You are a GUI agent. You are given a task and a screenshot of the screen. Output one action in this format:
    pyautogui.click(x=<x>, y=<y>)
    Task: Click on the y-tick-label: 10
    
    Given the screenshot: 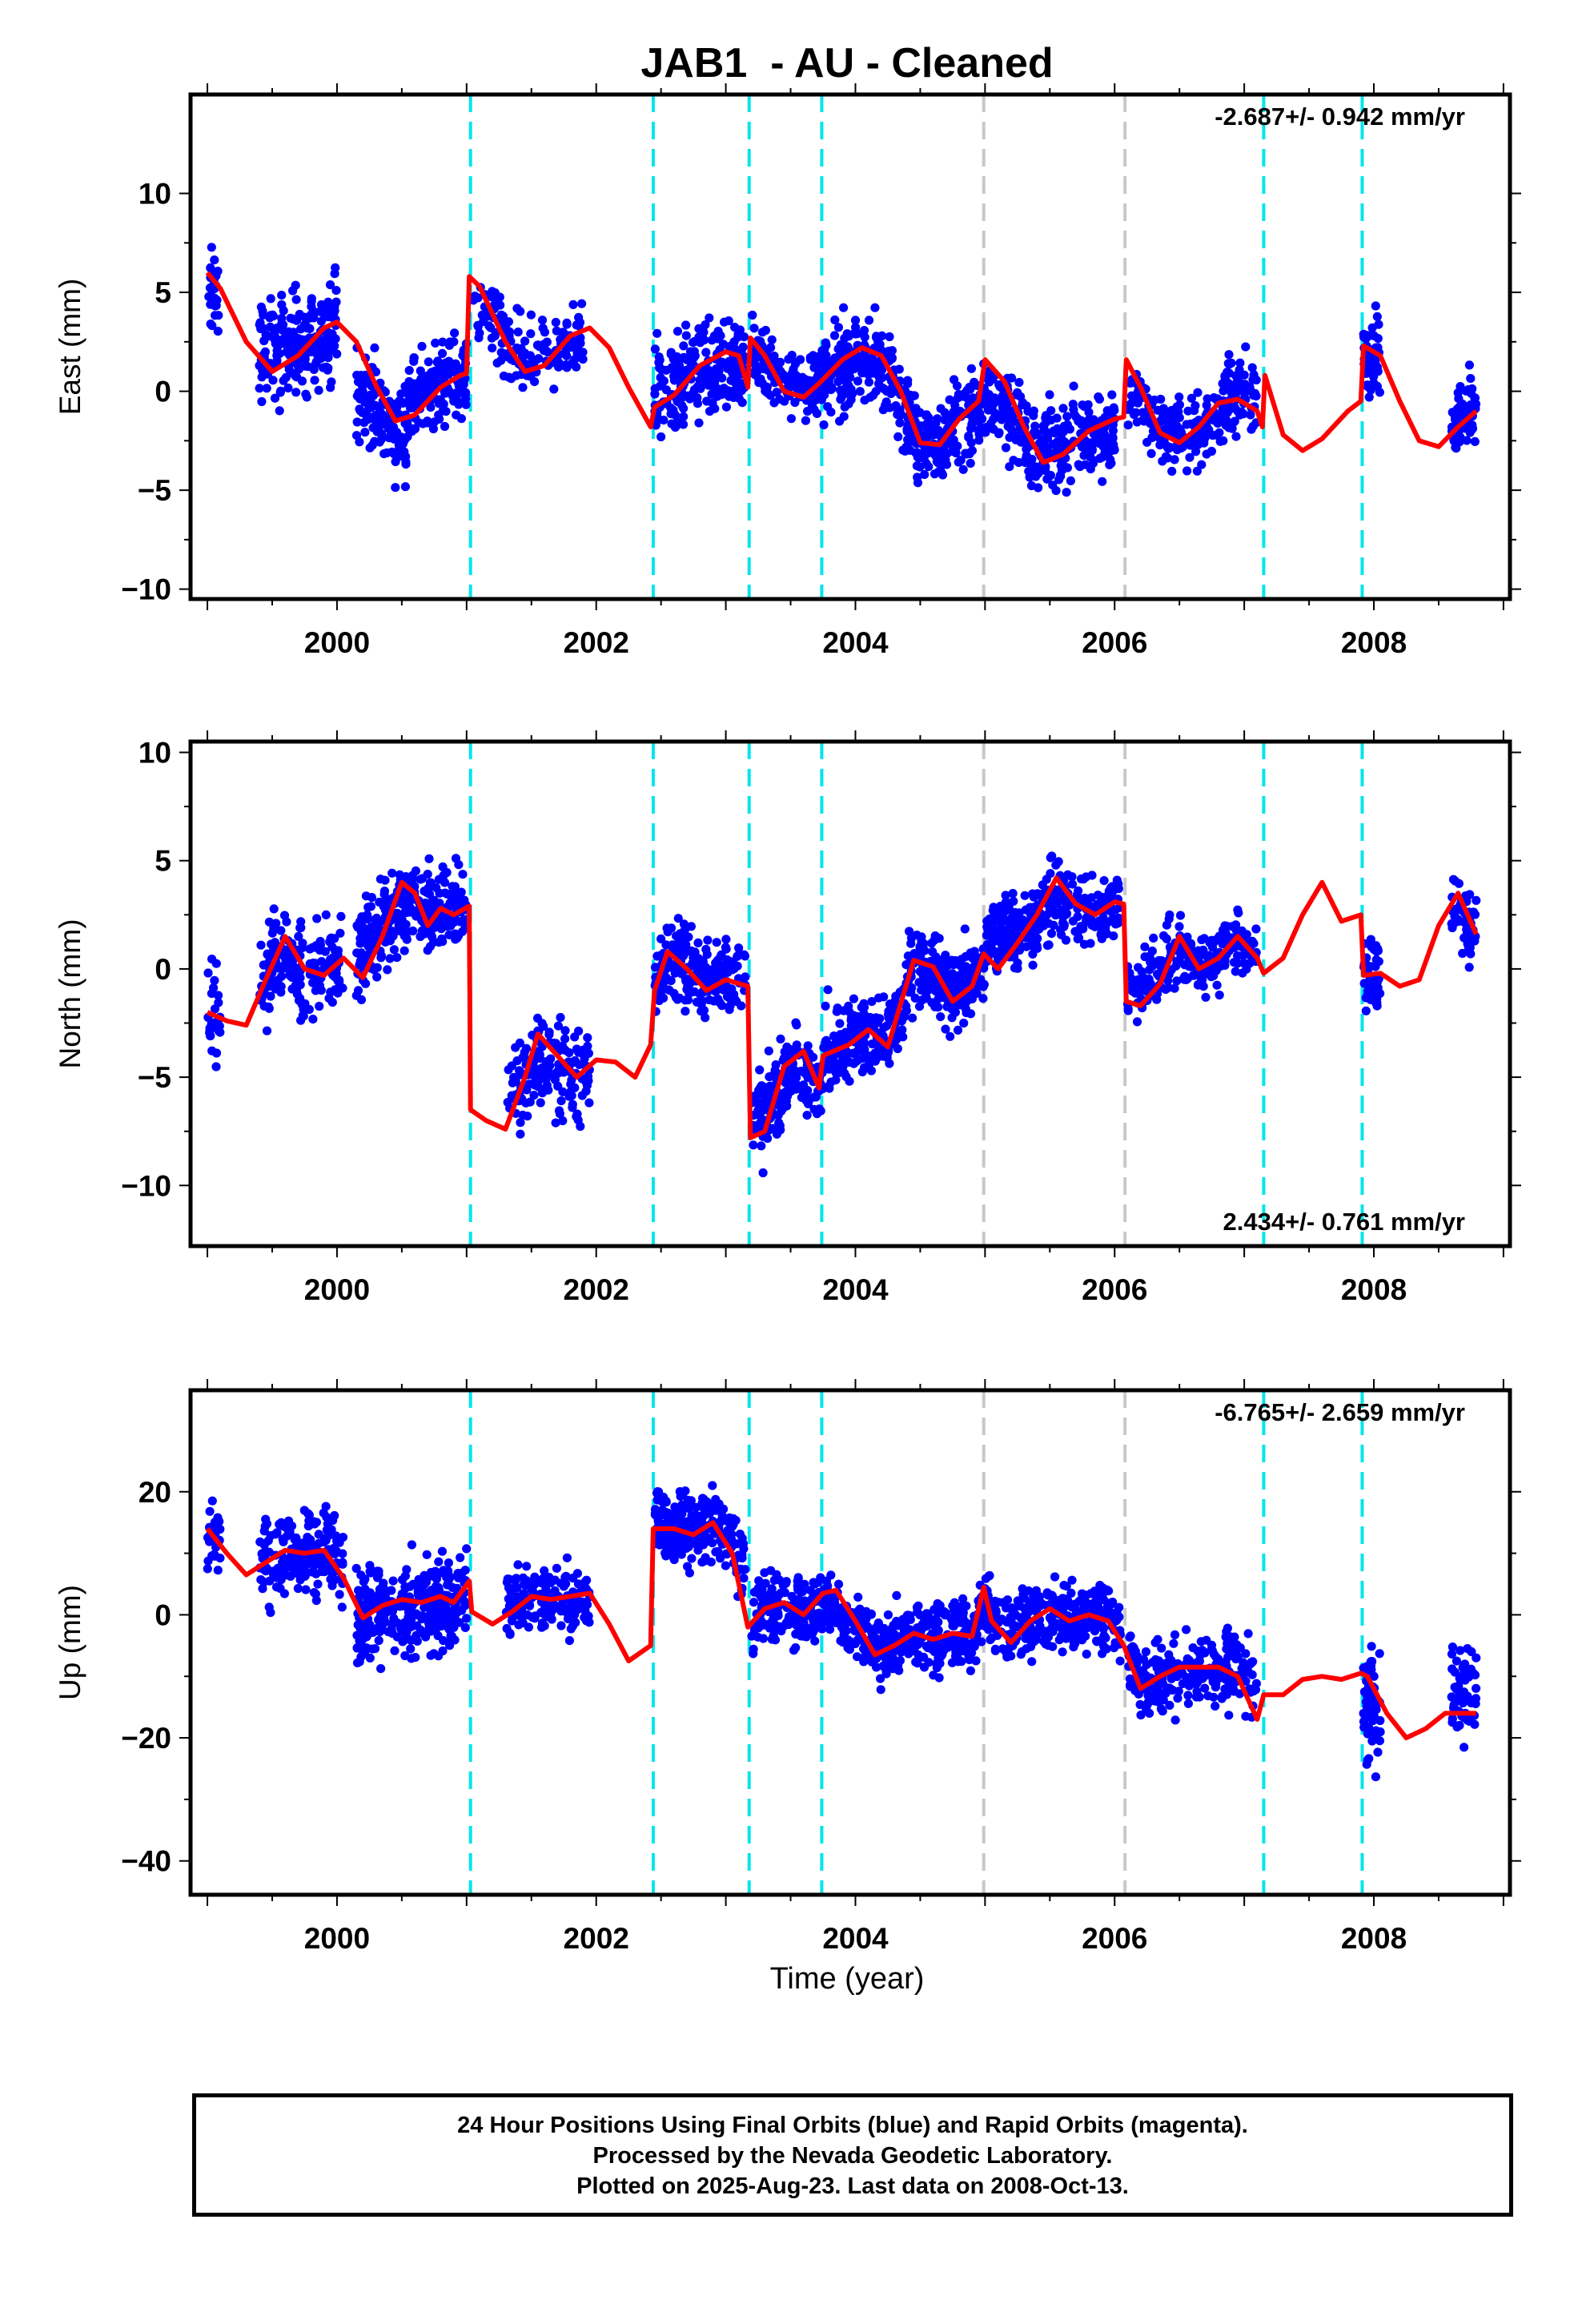 What is the action you would take?
    pyautogui.click(x=155, y=753)
    